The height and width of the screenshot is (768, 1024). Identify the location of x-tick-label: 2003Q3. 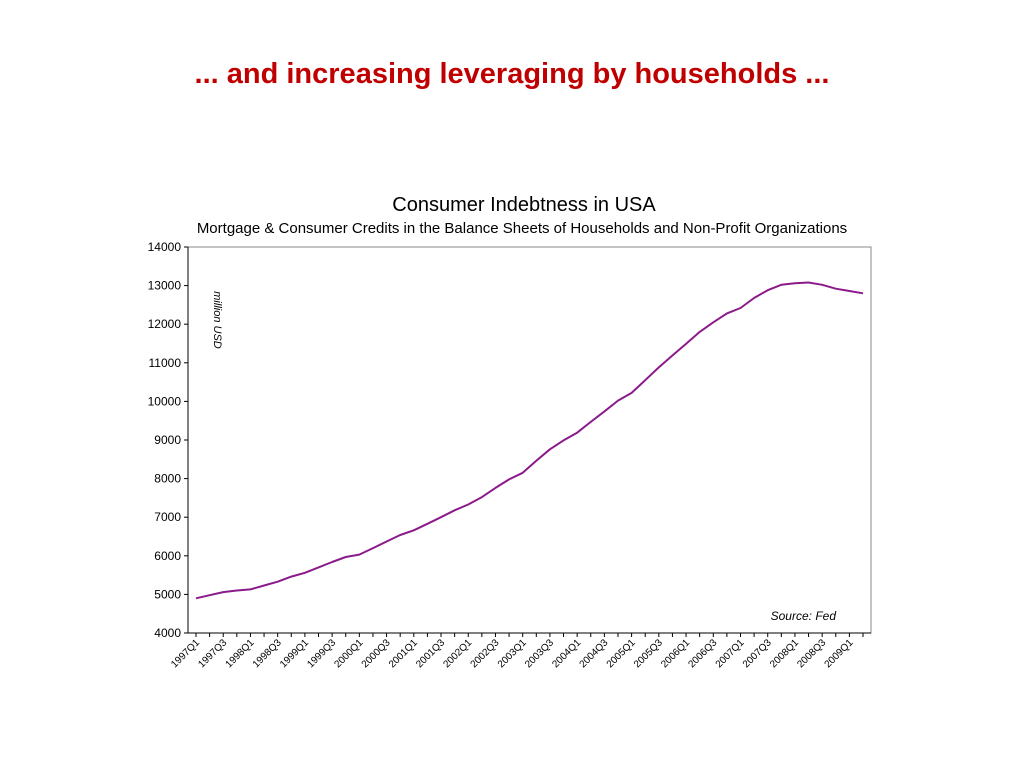
(539, 653).